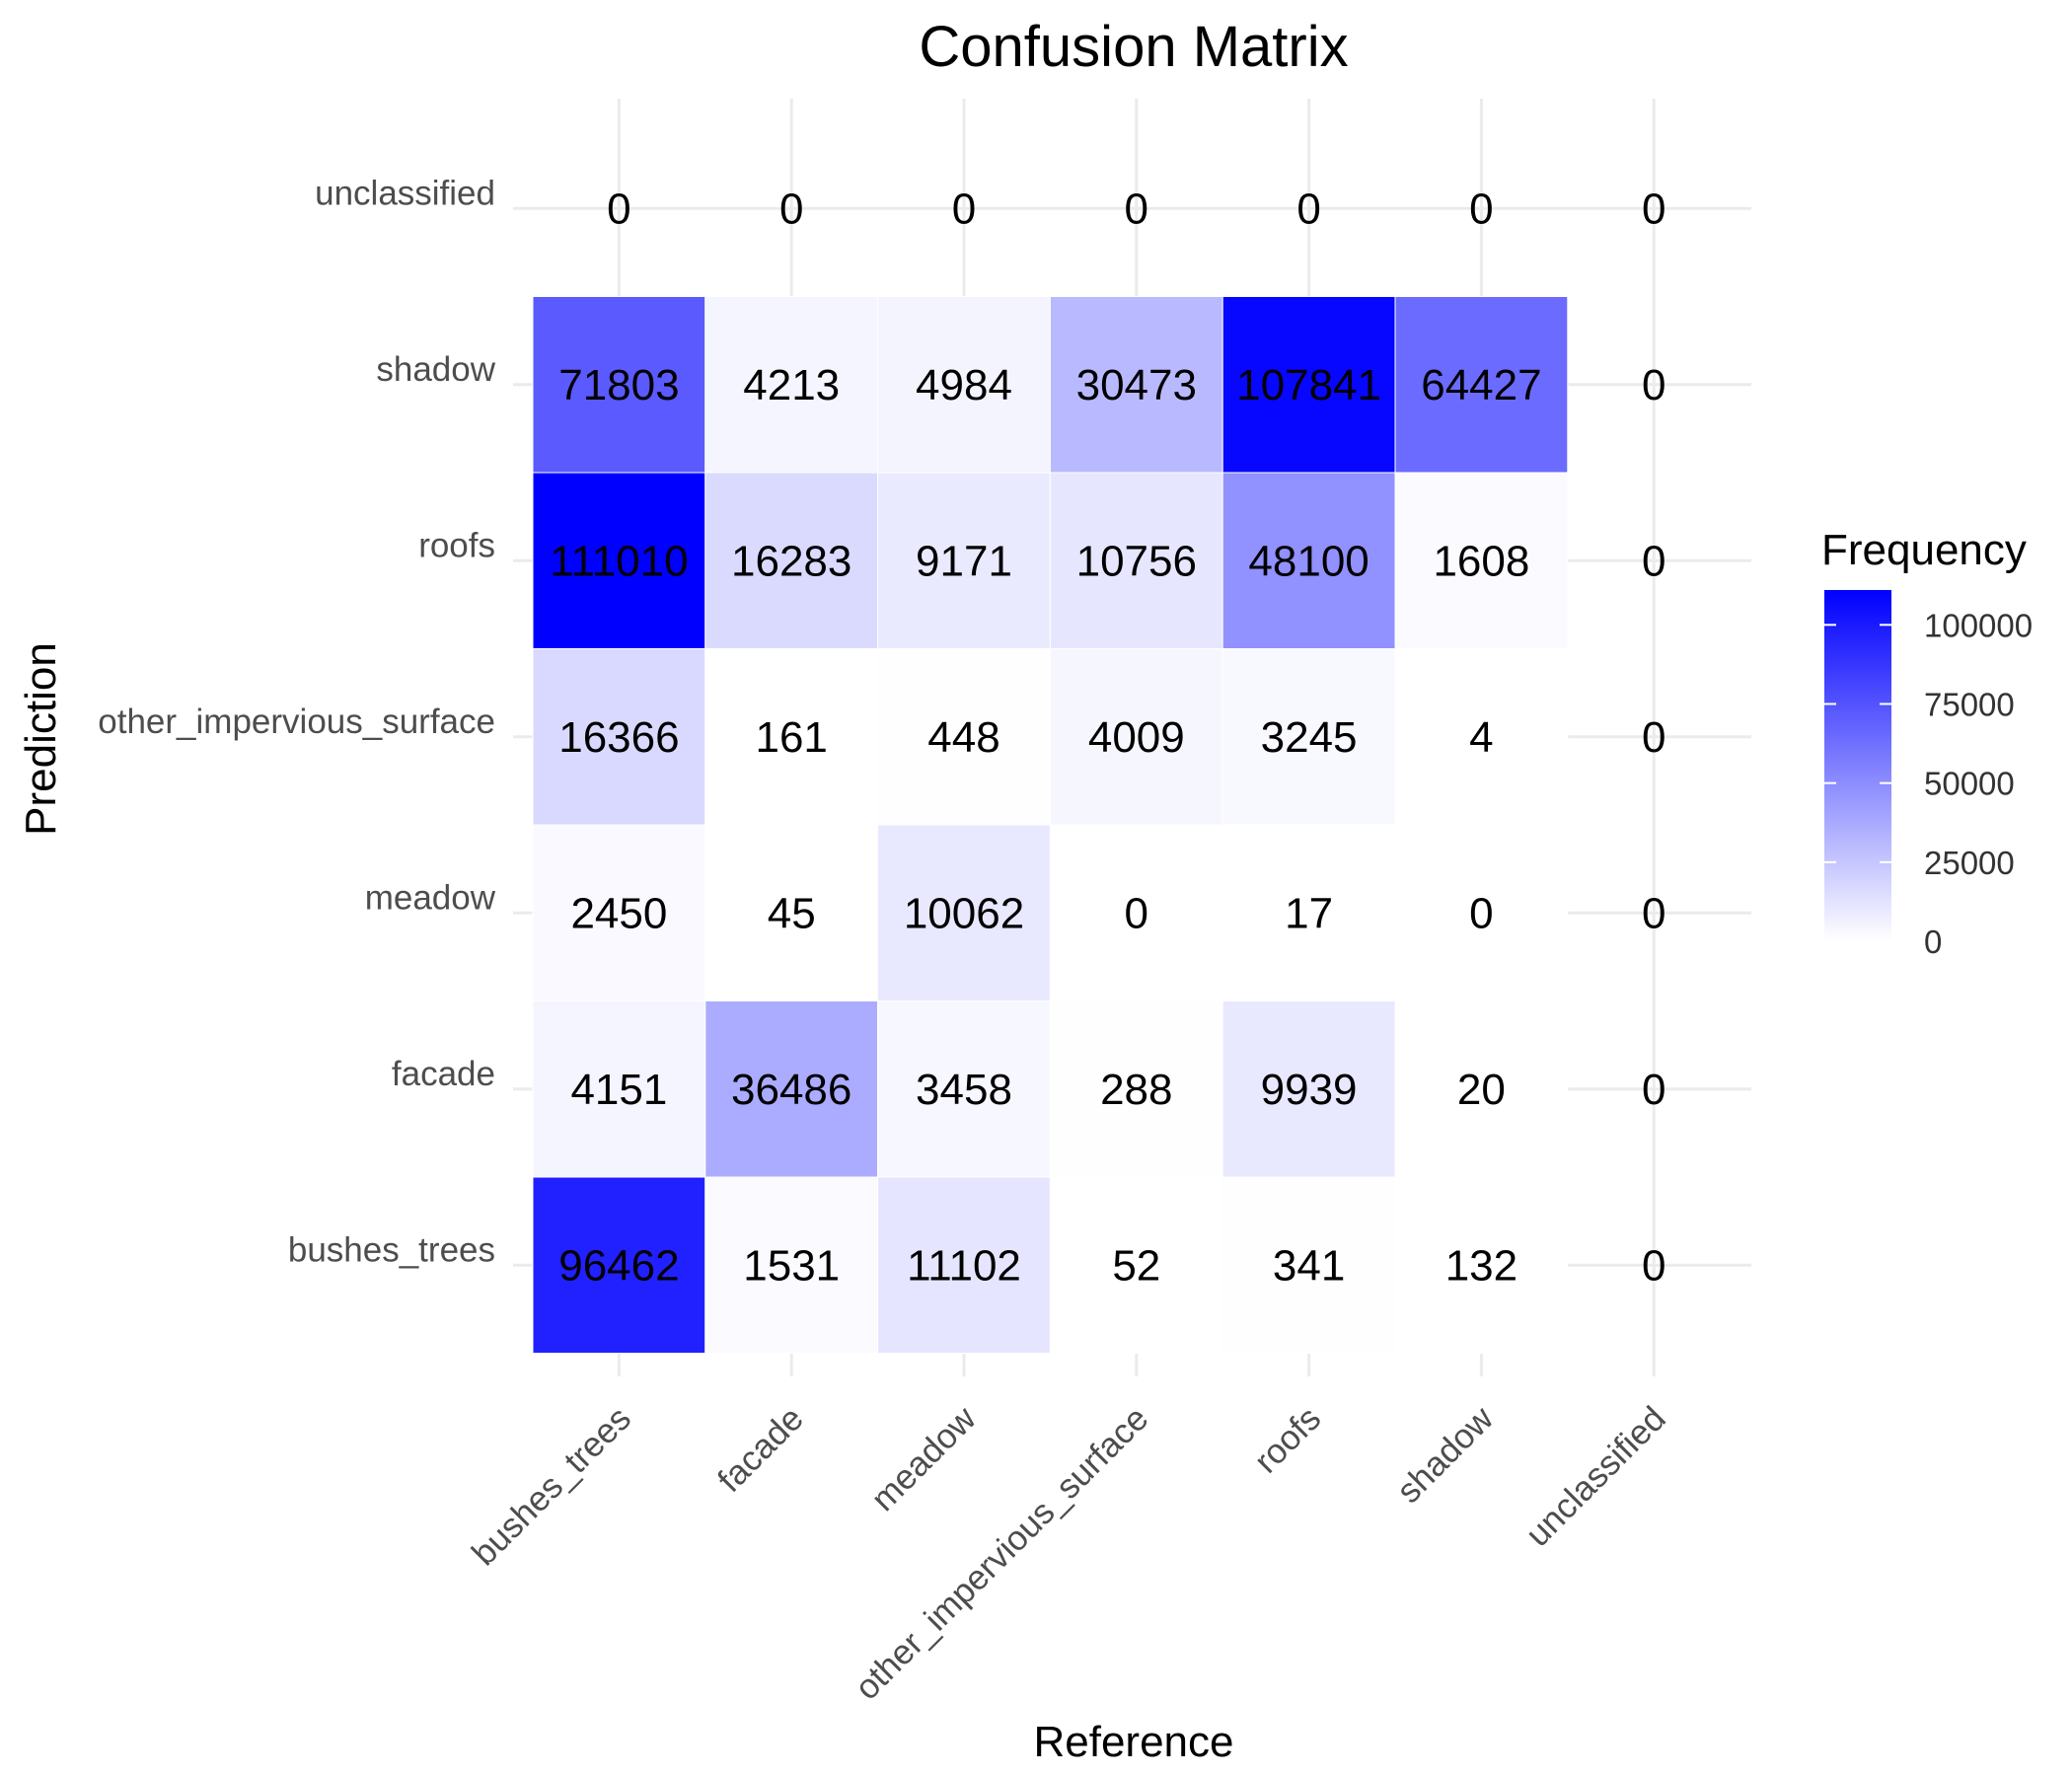 This screenshot has width=2072, height=1776. I want to click on legend-title: Frequency, so click(1924, 550).